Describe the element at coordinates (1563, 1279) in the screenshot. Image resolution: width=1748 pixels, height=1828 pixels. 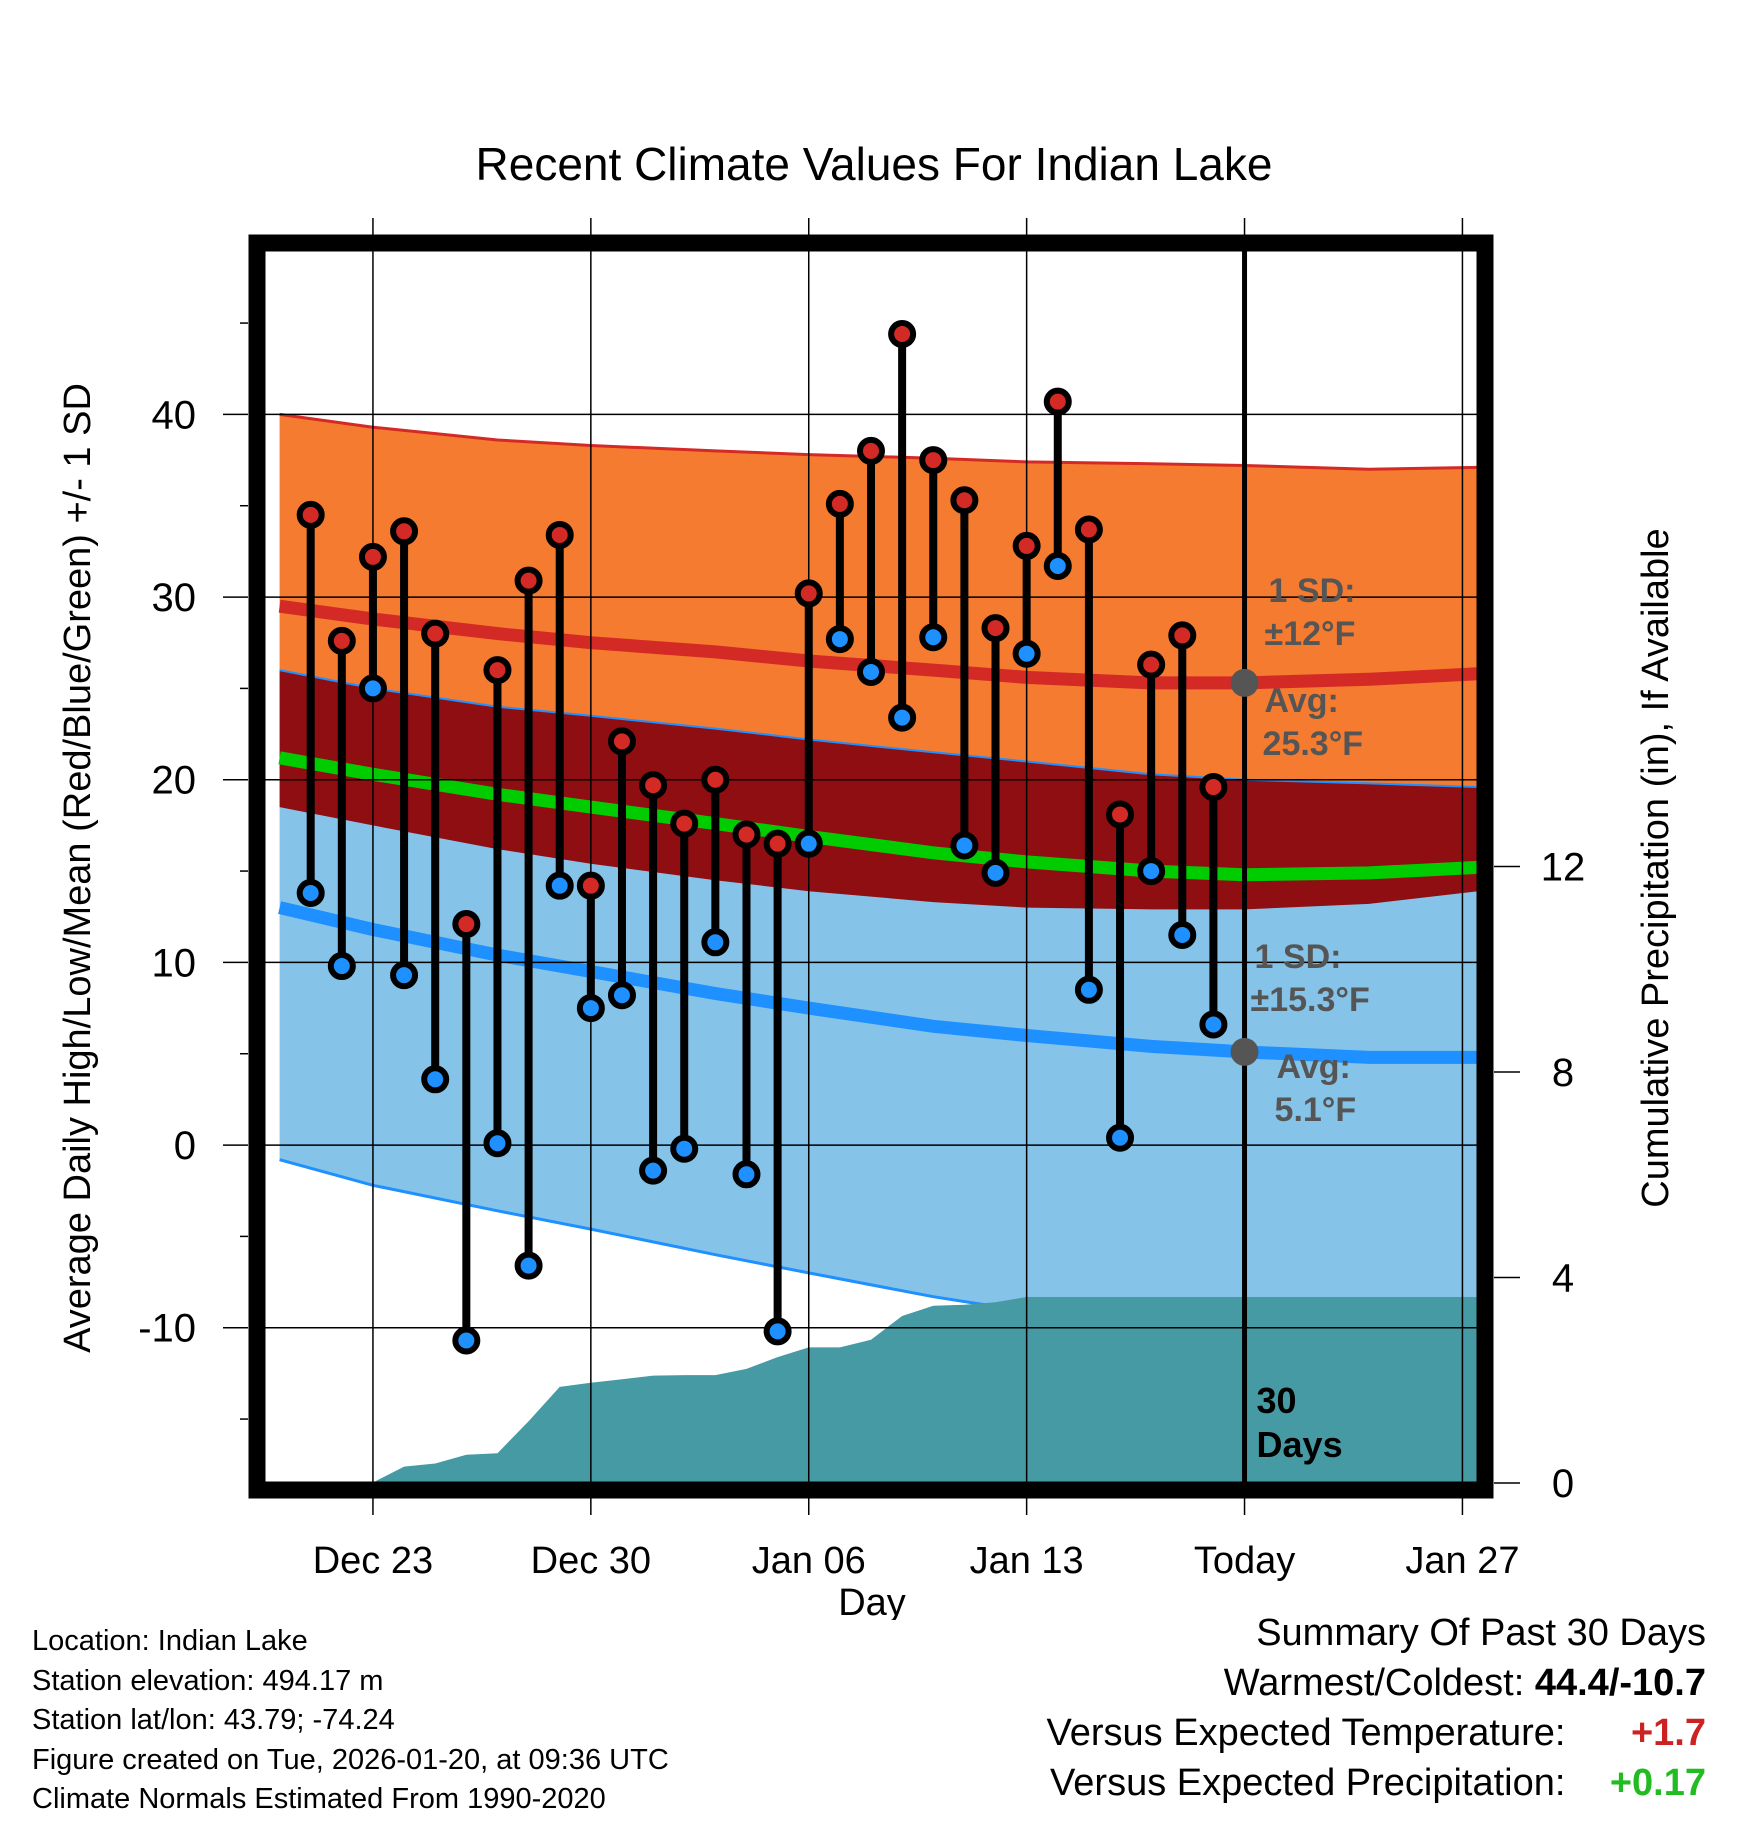
I see `y2-tick-label: 4` at that location.